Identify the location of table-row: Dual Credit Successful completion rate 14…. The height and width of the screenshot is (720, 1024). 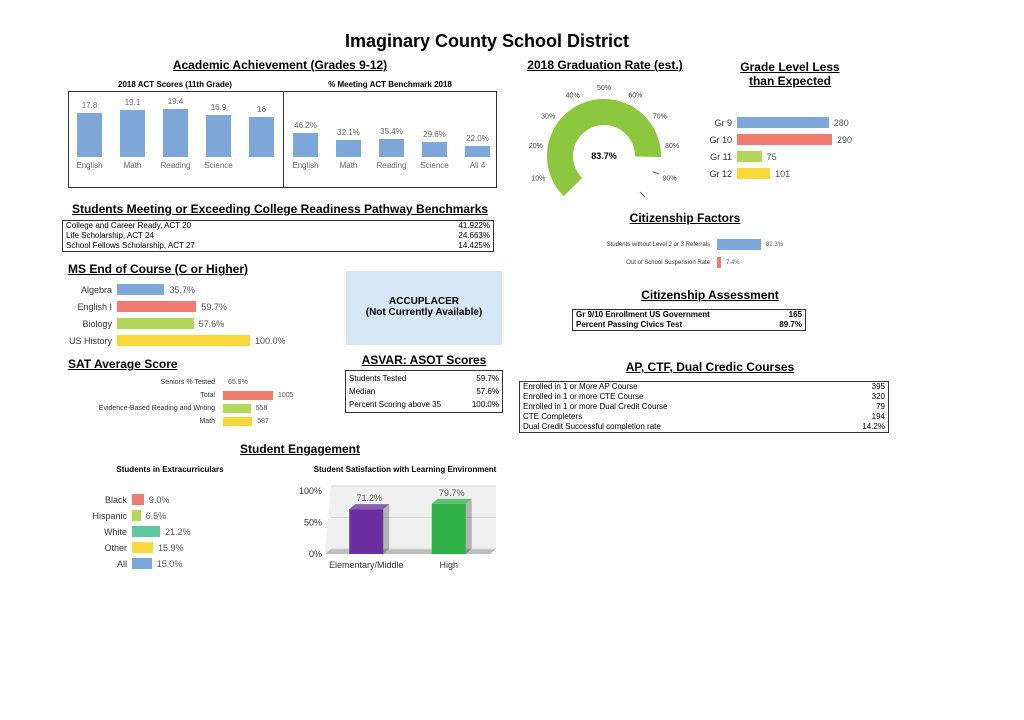
(704, 427).